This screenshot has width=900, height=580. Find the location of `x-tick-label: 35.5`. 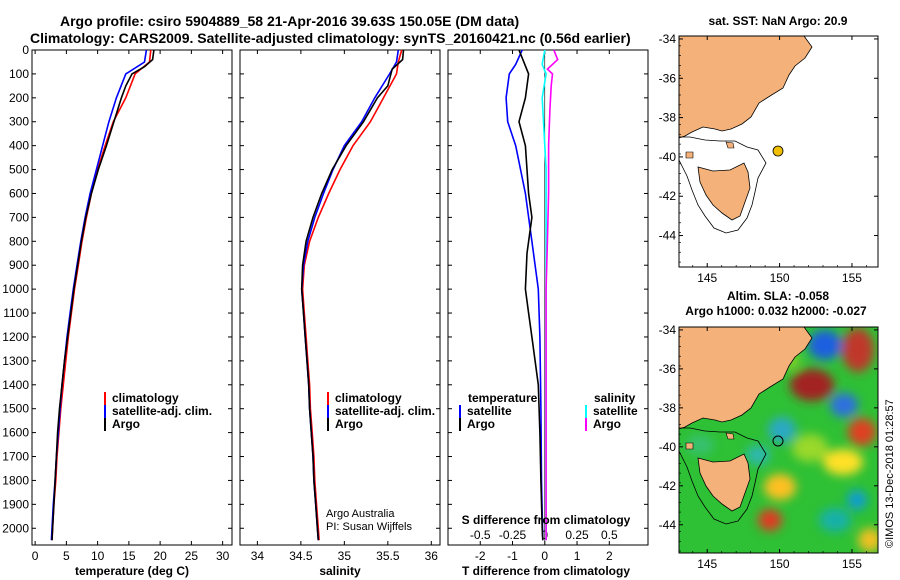

x-tick-label: 35.5 is located at coordinates (388, 556).